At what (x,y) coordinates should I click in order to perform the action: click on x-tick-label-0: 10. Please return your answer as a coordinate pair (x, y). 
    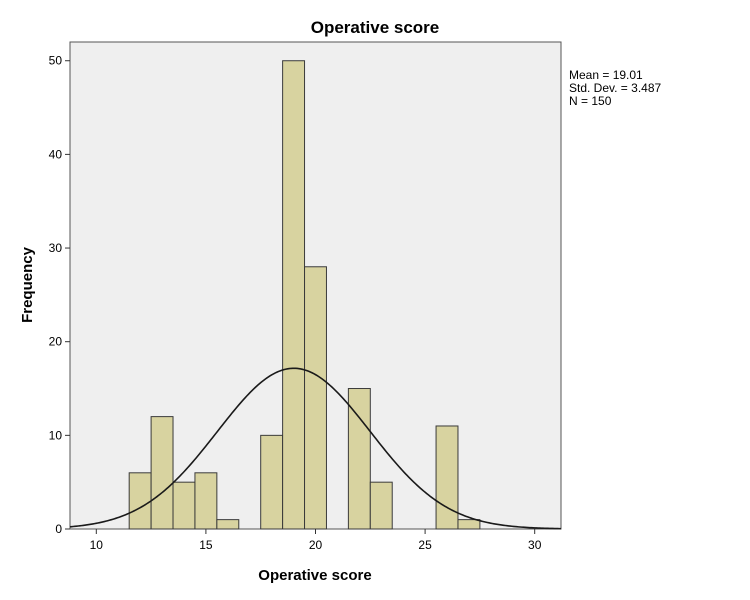
    Looking at the image, I should click on (97, 545).